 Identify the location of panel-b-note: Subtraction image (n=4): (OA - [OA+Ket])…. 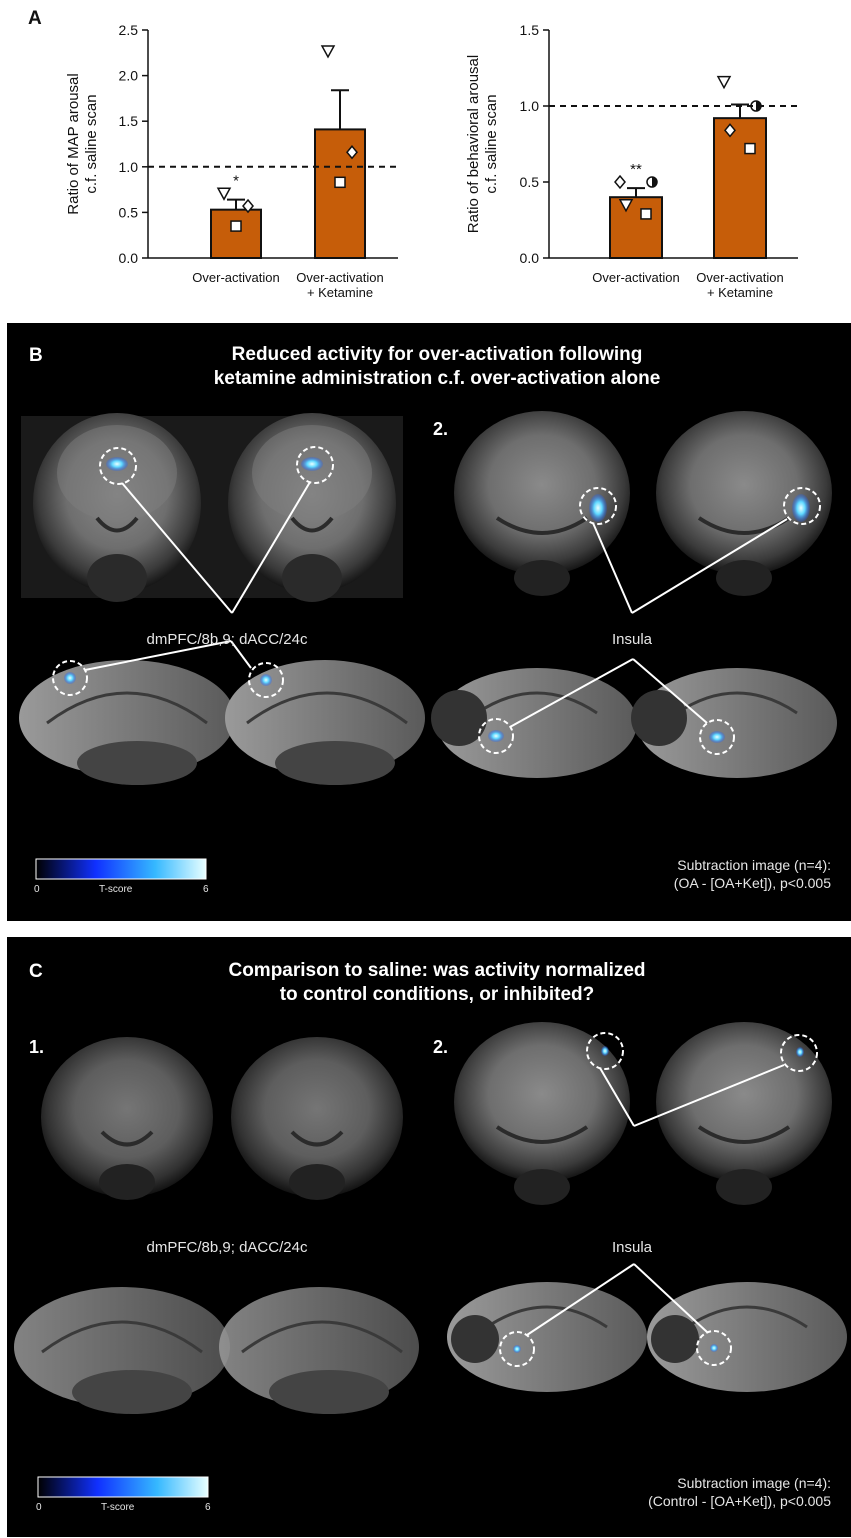
(679, 874).